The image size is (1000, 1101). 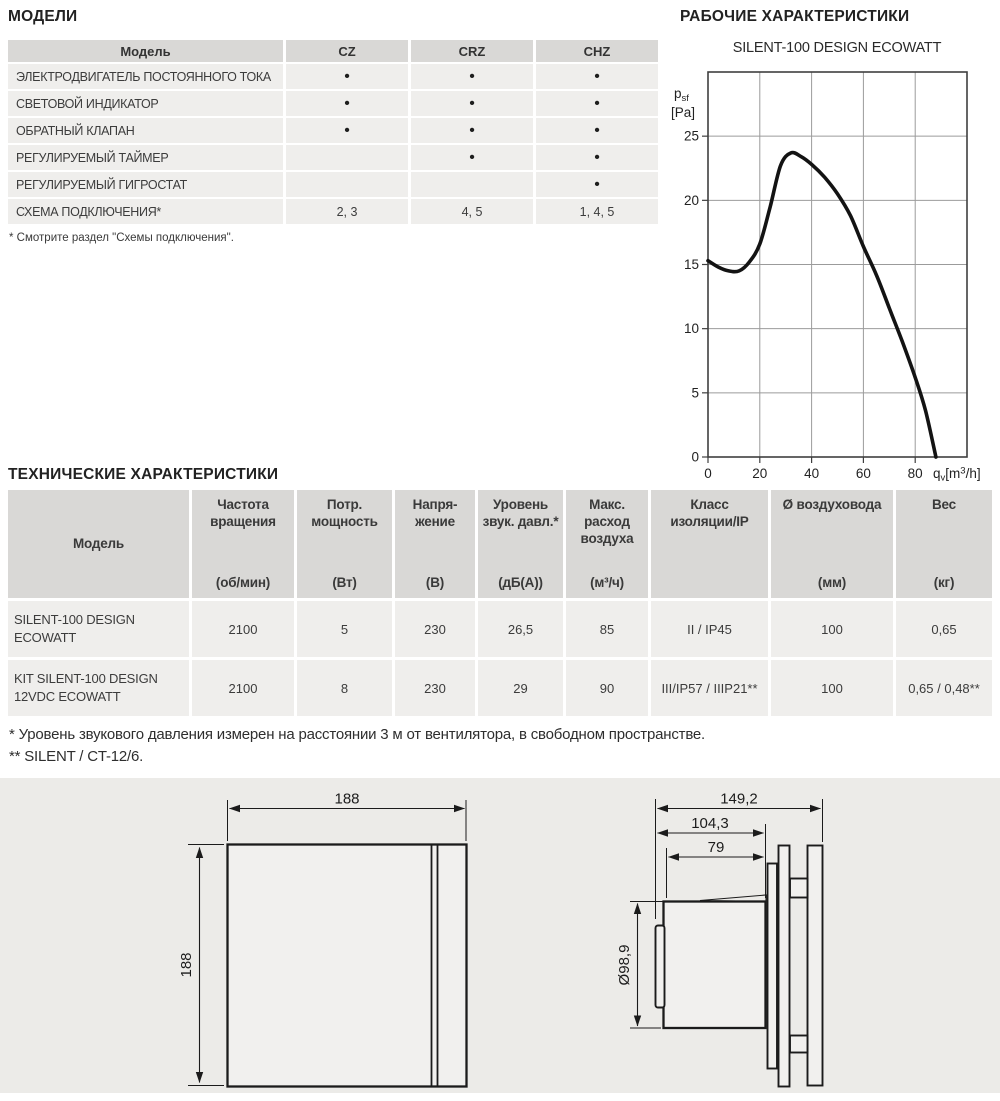 I want to click on chart-title: SILENT-100 DESIGN ECOWATT, so click(x=837, y=48).